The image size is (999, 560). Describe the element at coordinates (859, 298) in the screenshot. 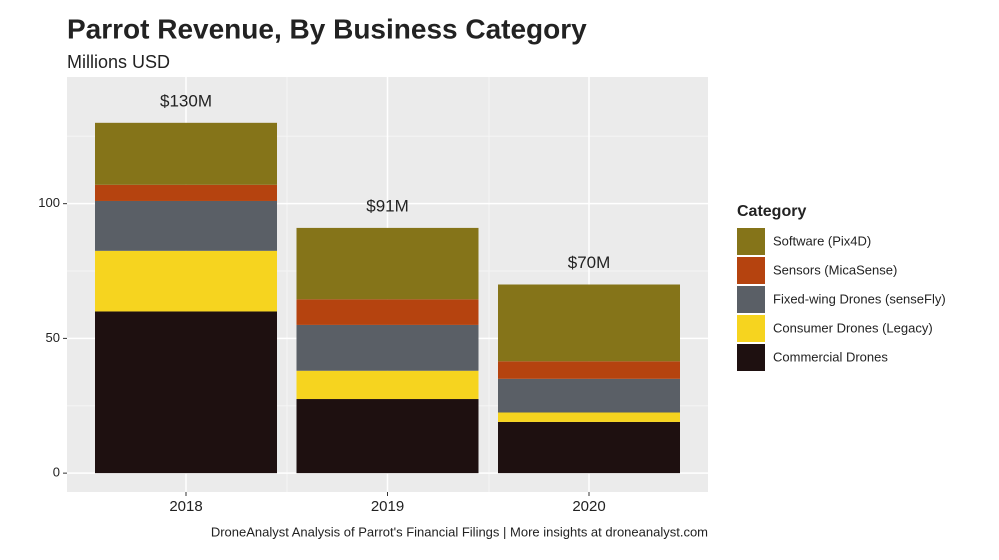

I see `legend-label: Fixed-wing Drones (senseFly)` at that location.